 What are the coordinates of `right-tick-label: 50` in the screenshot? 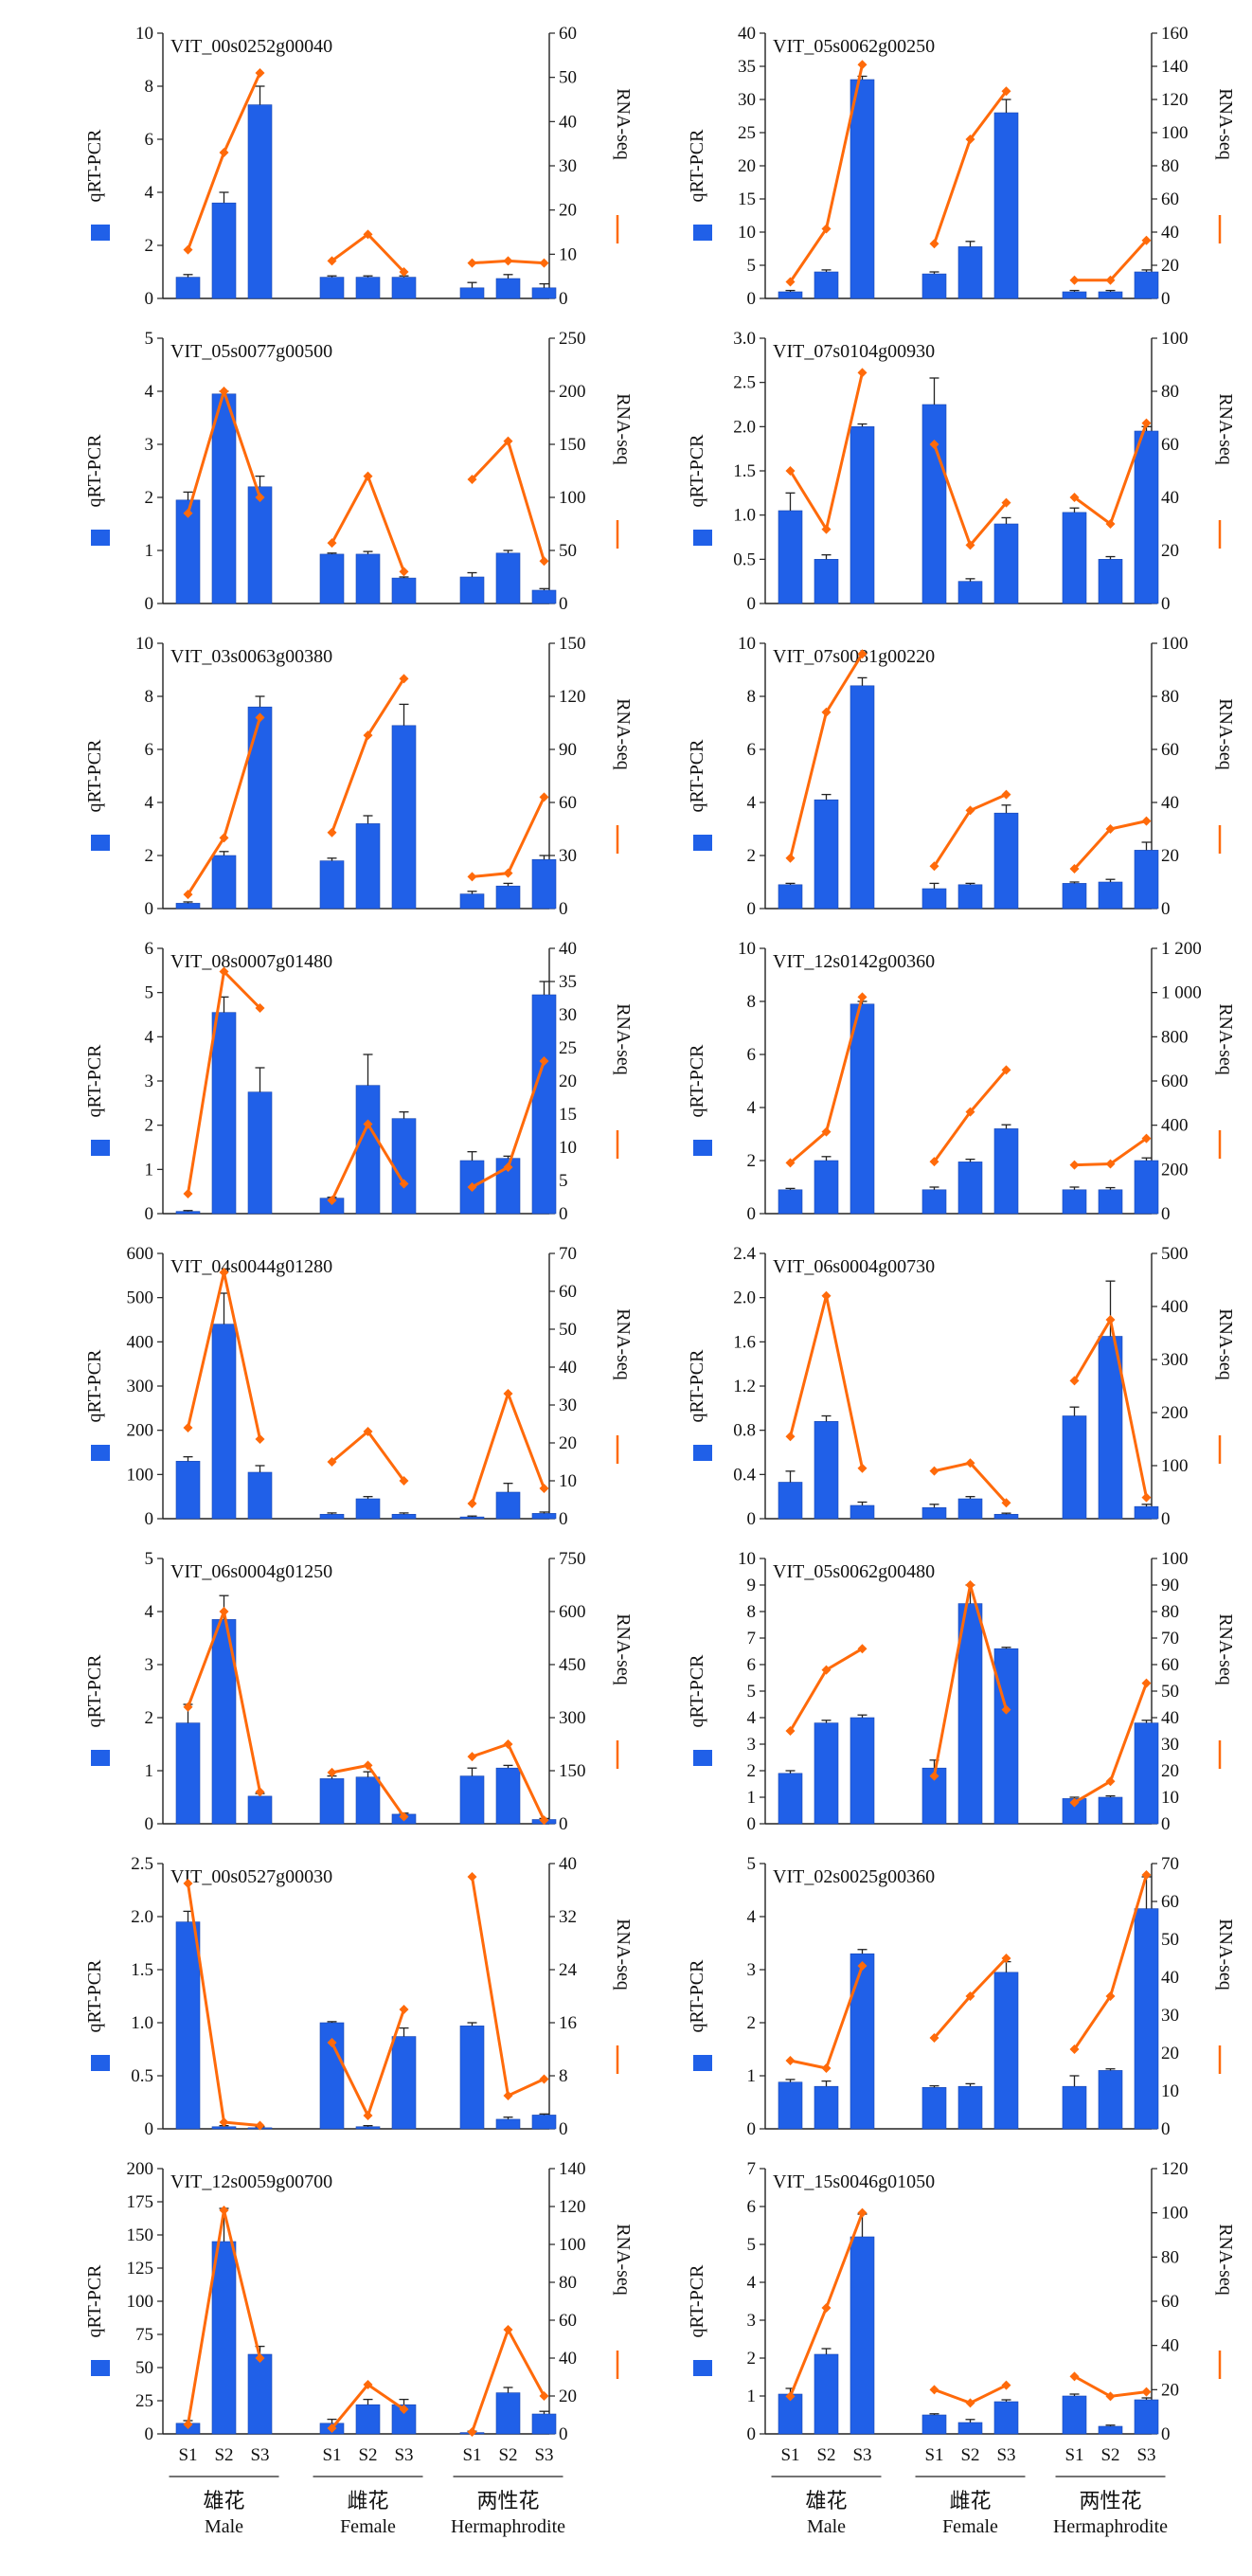 It's located at (1170, 1692).